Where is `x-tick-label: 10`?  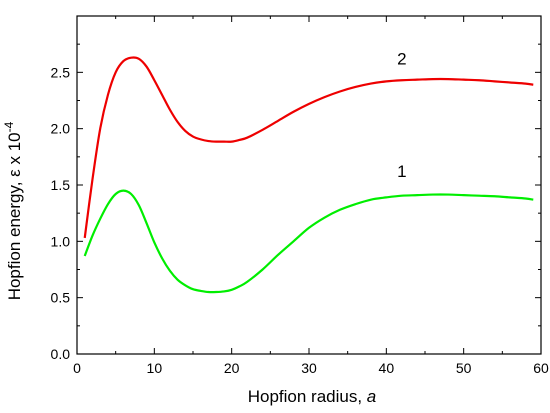 x-tick-label: 10 is located at coordinates (155, 368).